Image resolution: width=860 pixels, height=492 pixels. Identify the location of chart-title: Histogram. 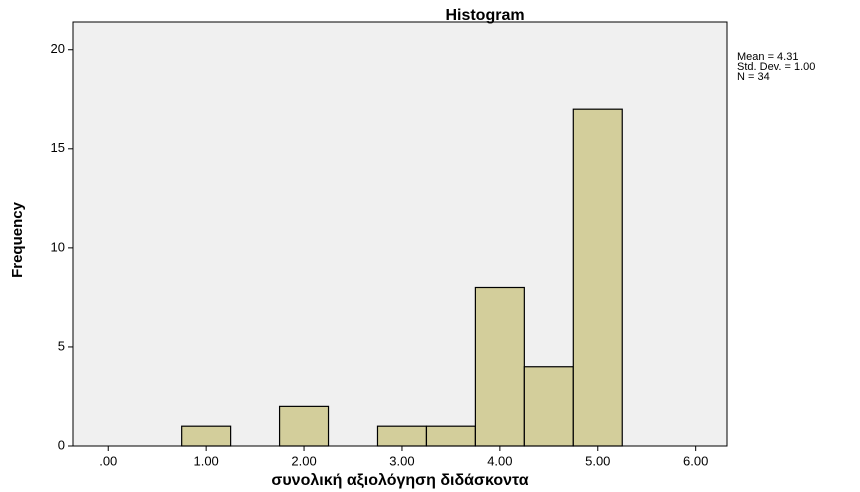
(484, 15).